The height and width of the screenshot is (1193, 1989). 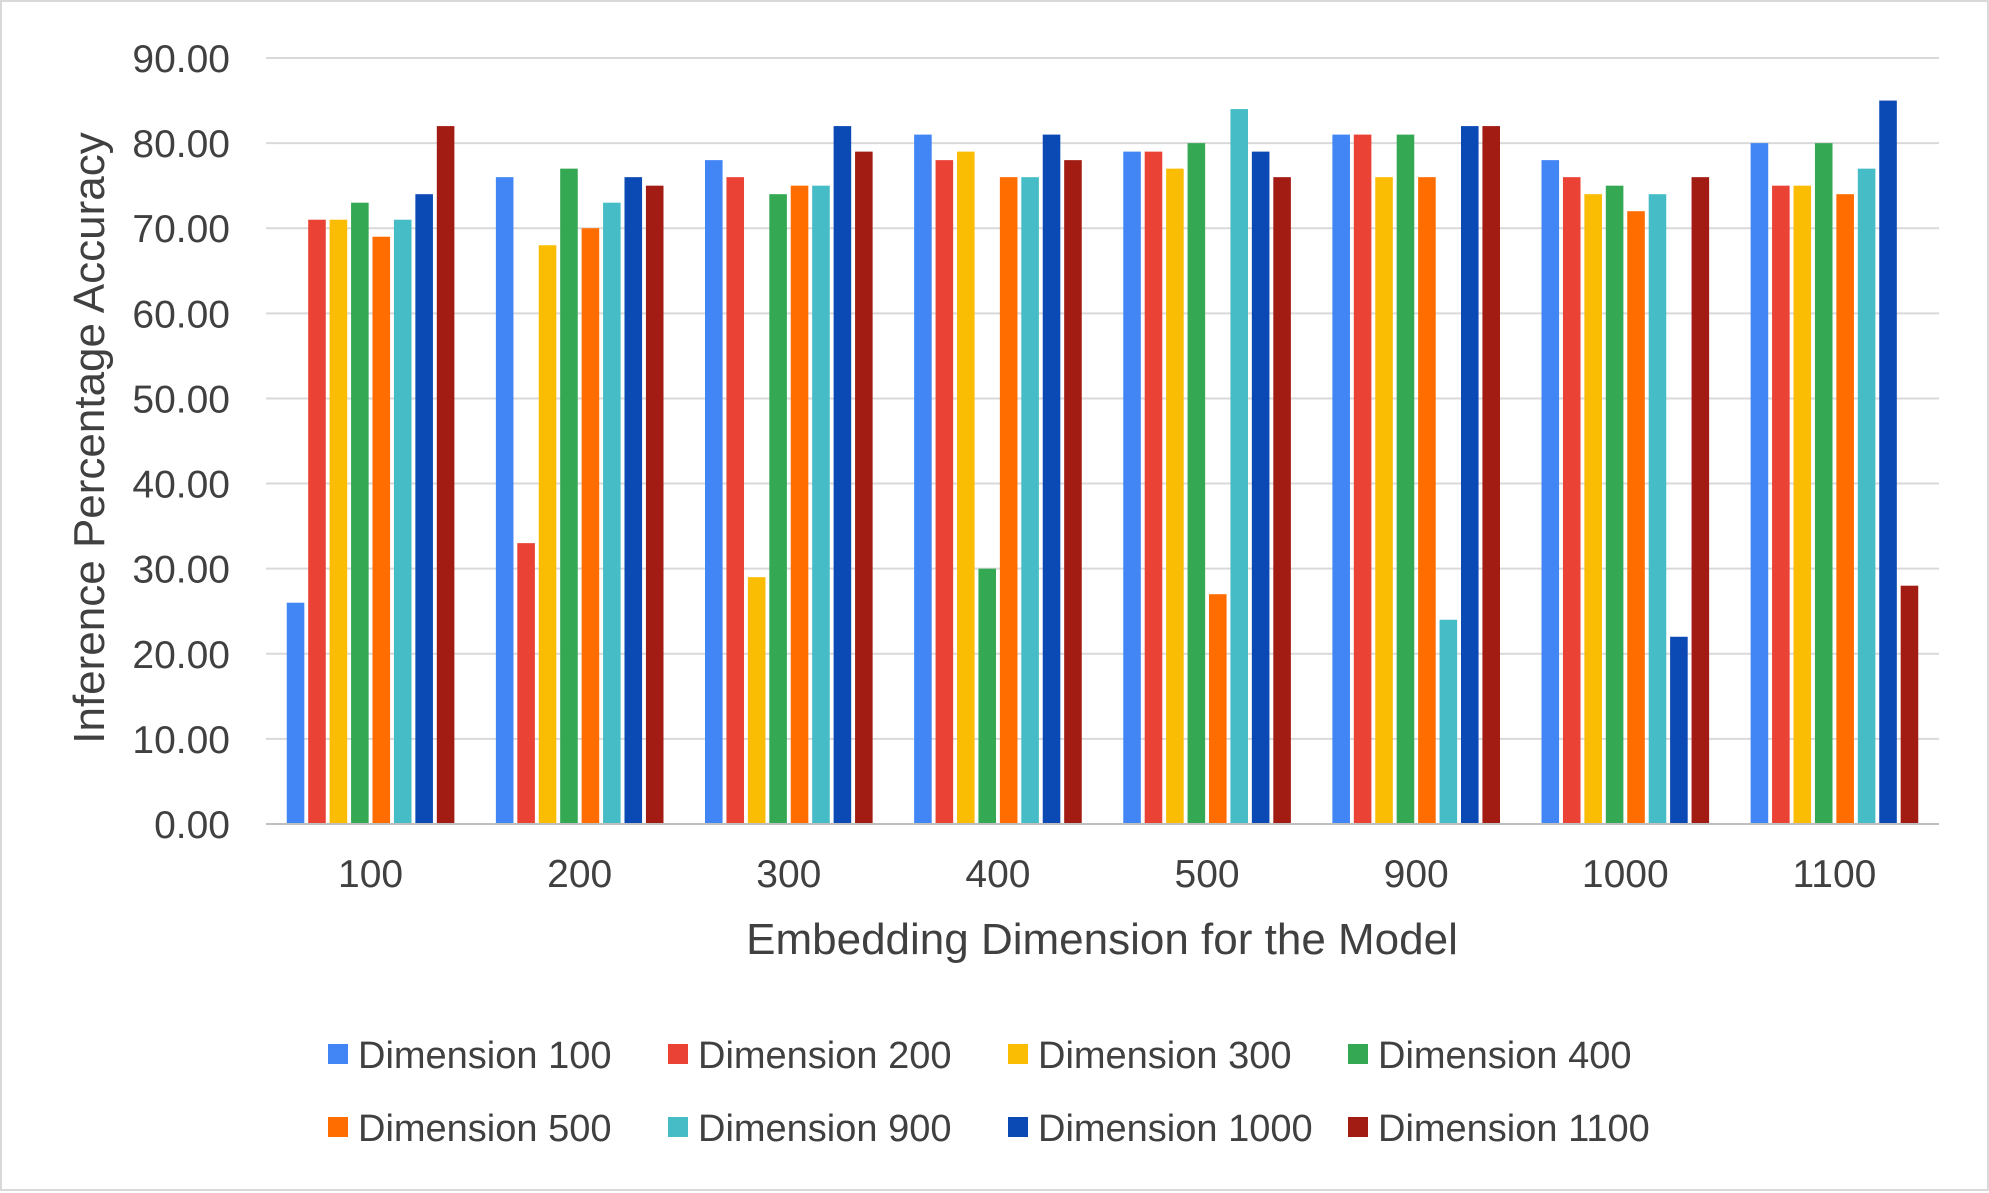 I want to click on legend-label: Dimension 1100, so click(x=1514, y=1129).